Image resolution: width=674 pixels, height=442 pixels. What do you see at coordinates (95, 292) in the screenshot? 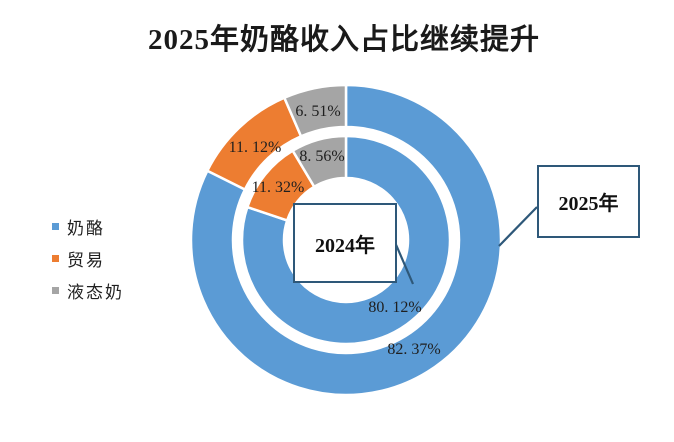
I see `legend-label-liquid-milk: 液态奶` at bounding box center [95, 292].